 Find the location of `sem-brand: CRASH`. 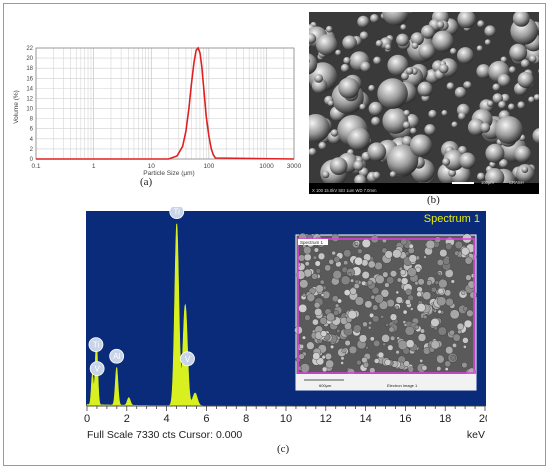

sem-brand: CRASH is located at coordinates (516, 182).